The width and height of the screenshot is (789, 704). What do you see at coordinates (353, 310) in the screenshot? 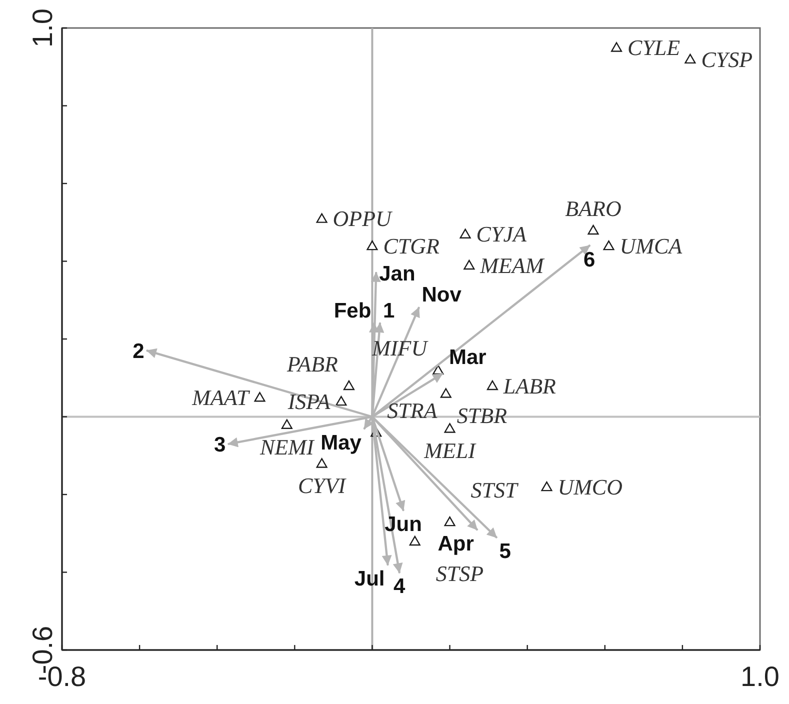
I see `series-label: Feb` at bounding box center [353, 310].